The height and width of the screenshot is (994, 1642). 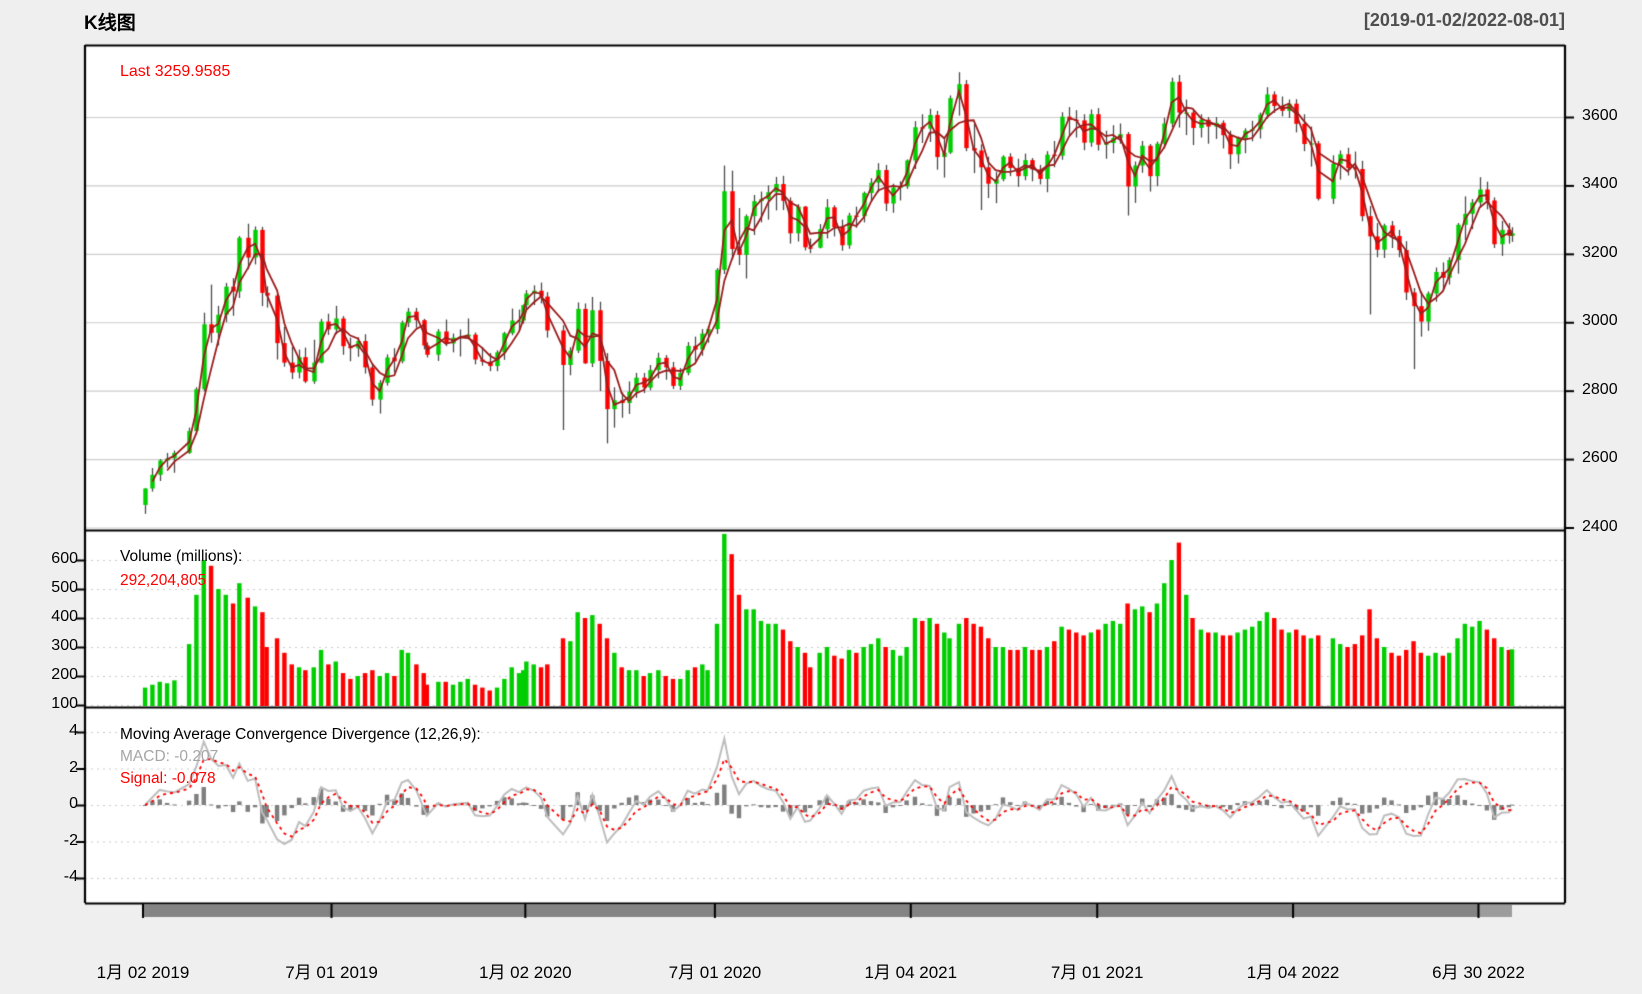 What do you see at coordinates (64, 587) in the screenshot?
I see `volume-tick-label: 500` at bounding box center [64, 587].